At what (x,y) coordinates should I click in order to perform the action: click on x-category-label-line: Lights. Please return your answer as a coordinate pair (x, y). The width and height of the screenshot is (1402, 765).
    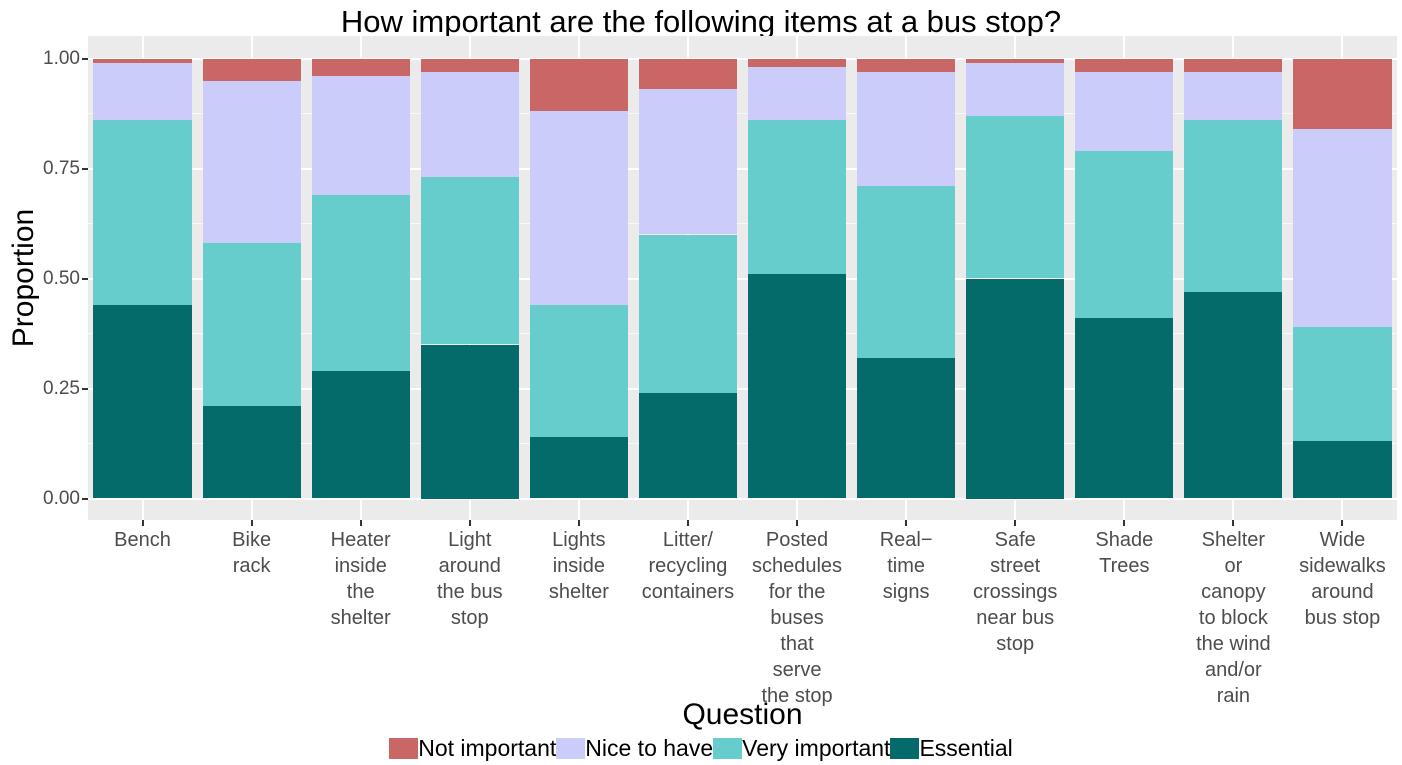
    Looking at the image, I should click on (579, 540).